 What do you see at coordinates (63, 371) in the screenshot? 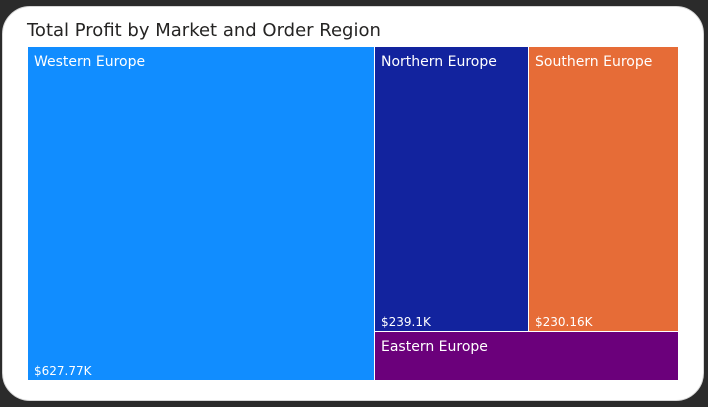
I see `tile-value: $627.77K` at bounding box center [63, 371].